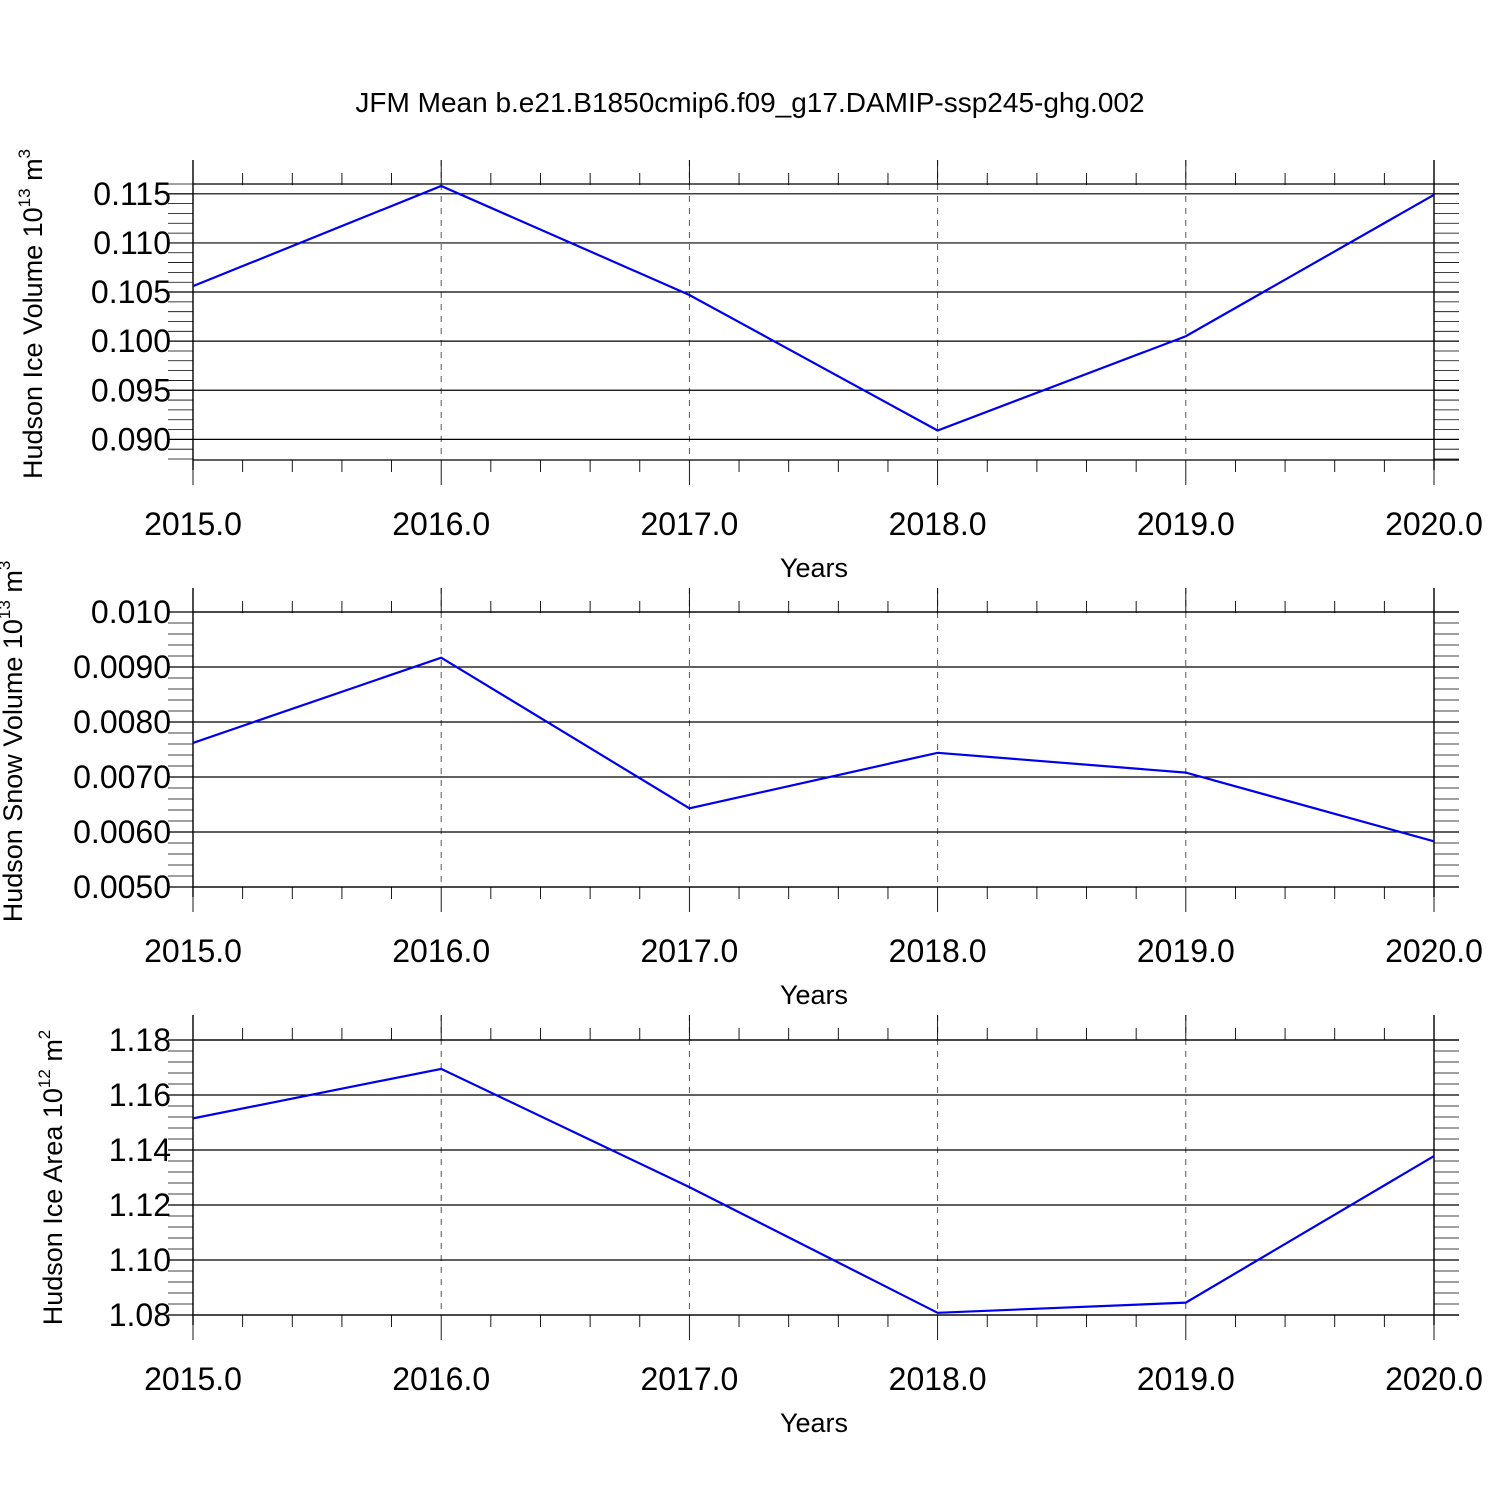 The height and width of the screenshot is (1500, 1500). I want to click on y-tick-label: 1.16, so click(140, 1095).